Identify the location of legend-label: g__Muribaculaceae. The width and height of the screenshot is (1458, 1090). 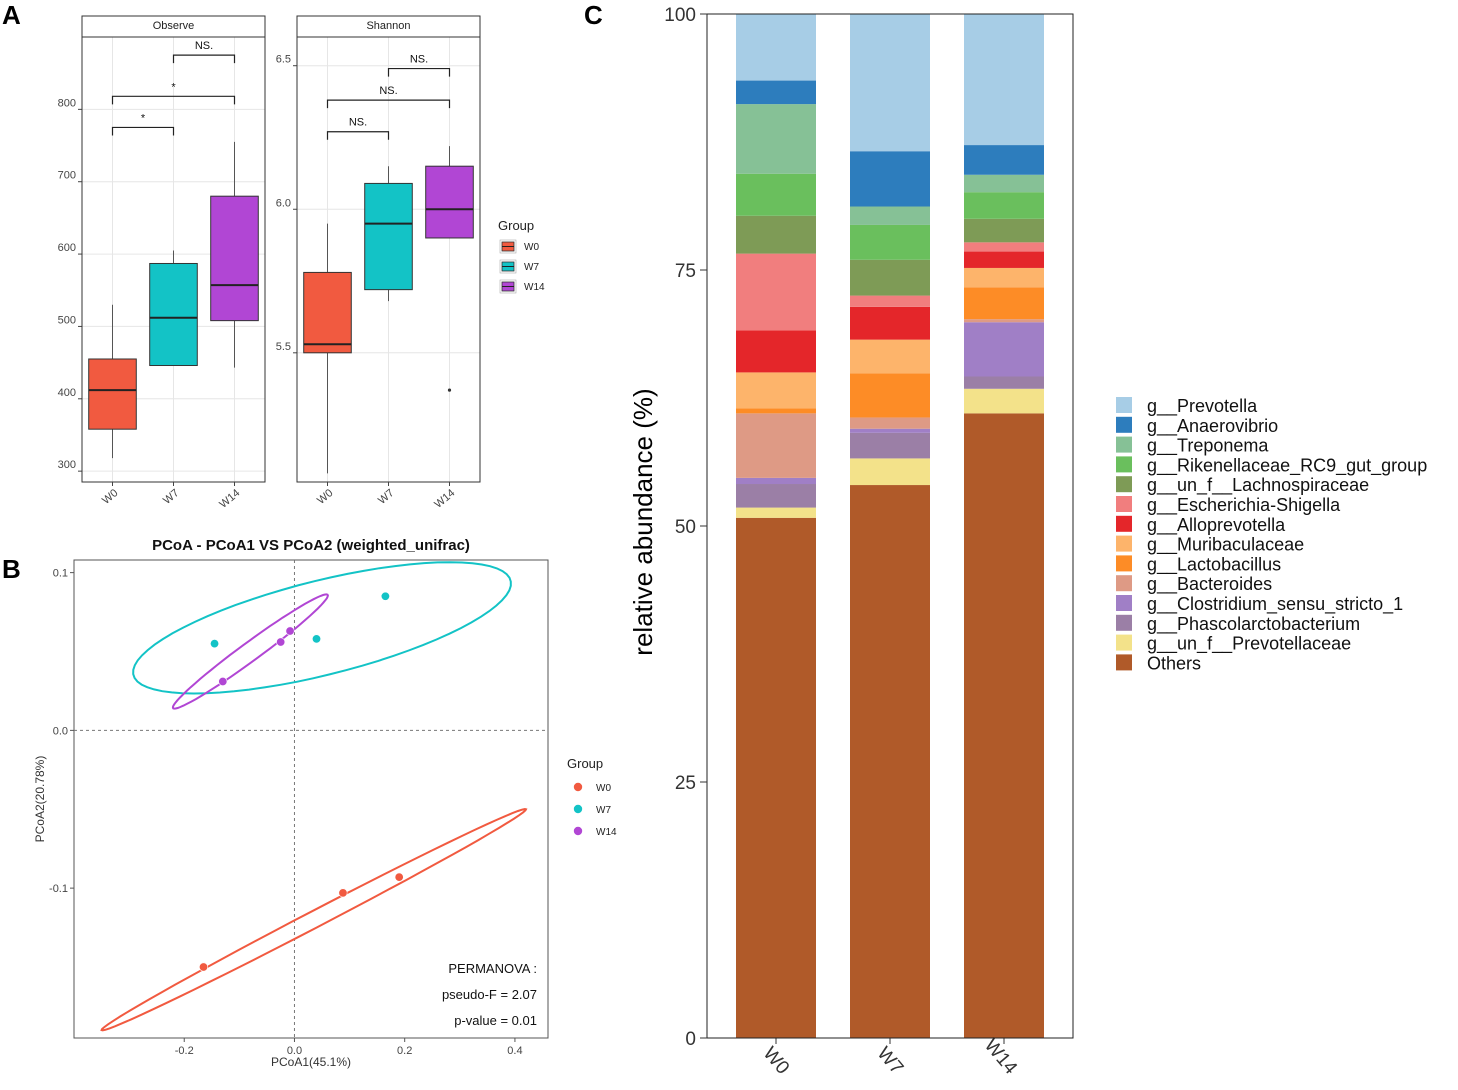
(1225, 545).